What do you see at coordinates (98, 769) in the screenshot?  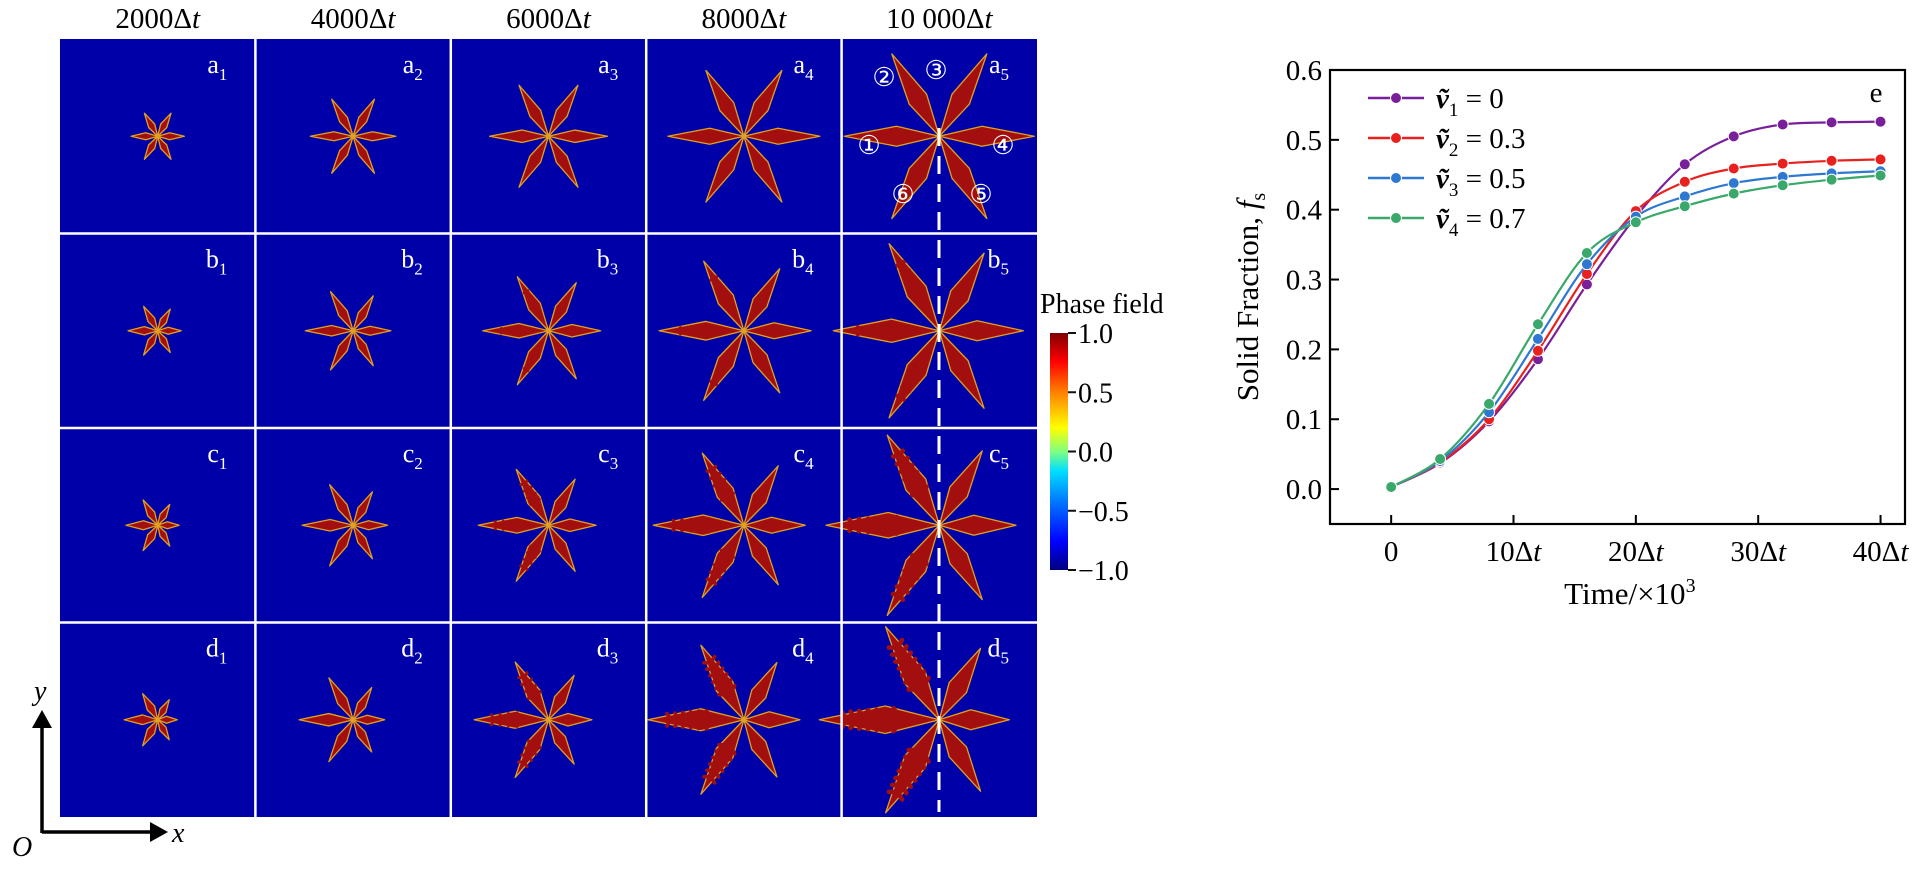 I see `coordinate-axes: y x O` at bounding box center [98, 769].